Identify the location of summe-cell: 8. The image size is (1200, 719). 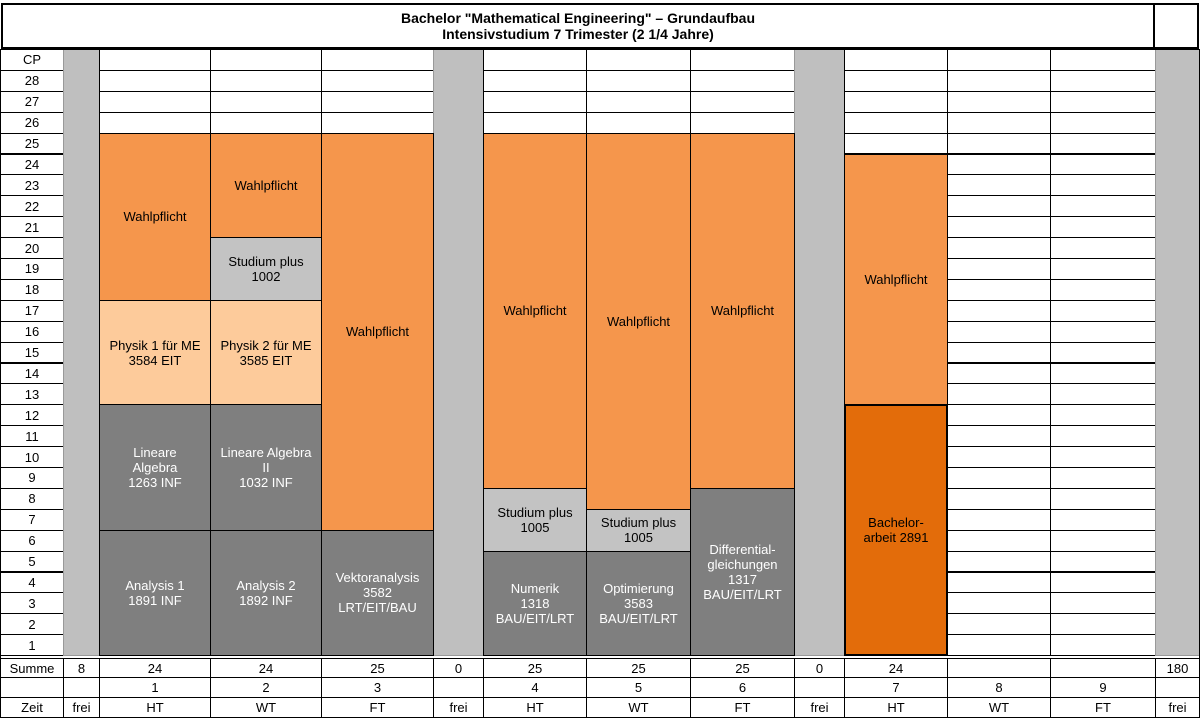
(81, 668).